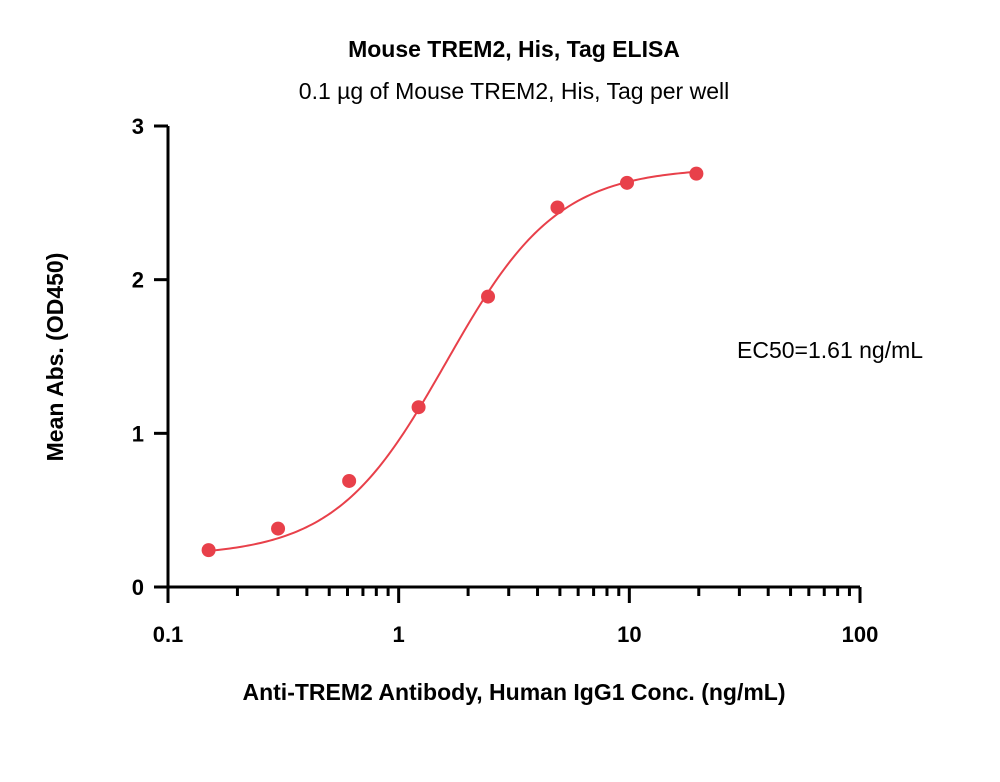 Image resolution: width=1000 pixels, height=782 pixels. What do you see at coordinates (860, 634) in the screenshot?
I see `x-tick-label: 100` at bounding box center [860, 634].